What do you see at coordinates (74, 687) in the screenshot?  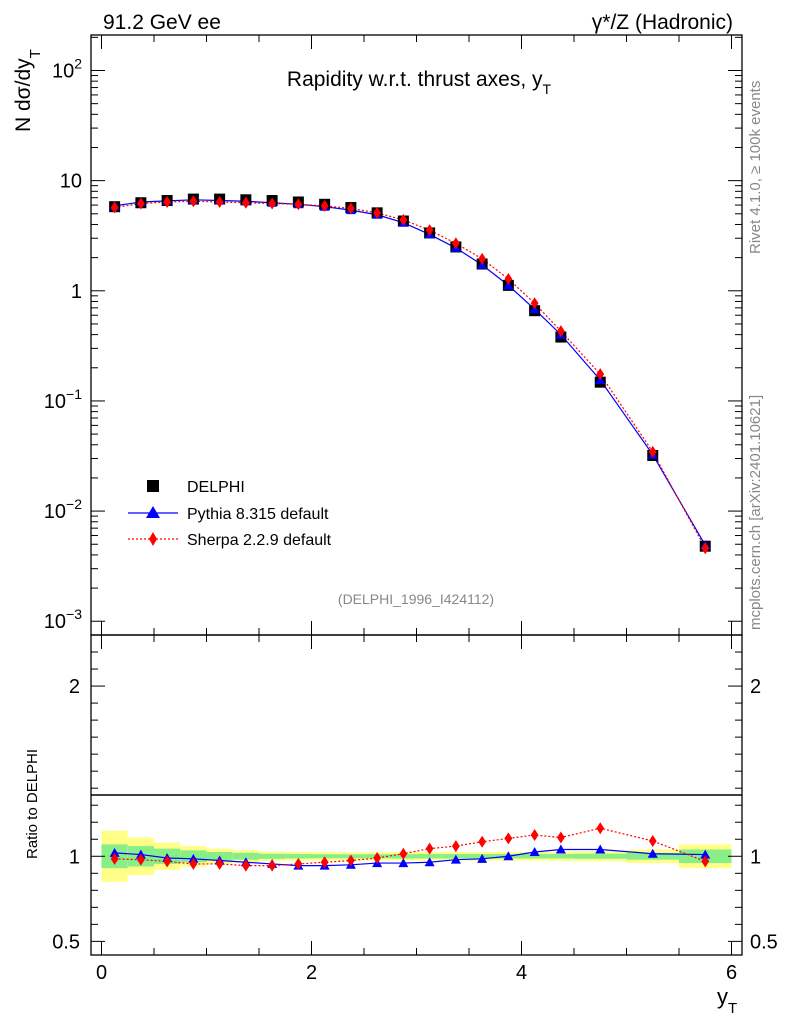 I see `ratio-y-tick-label: 2` at bounding box center [74, 687].